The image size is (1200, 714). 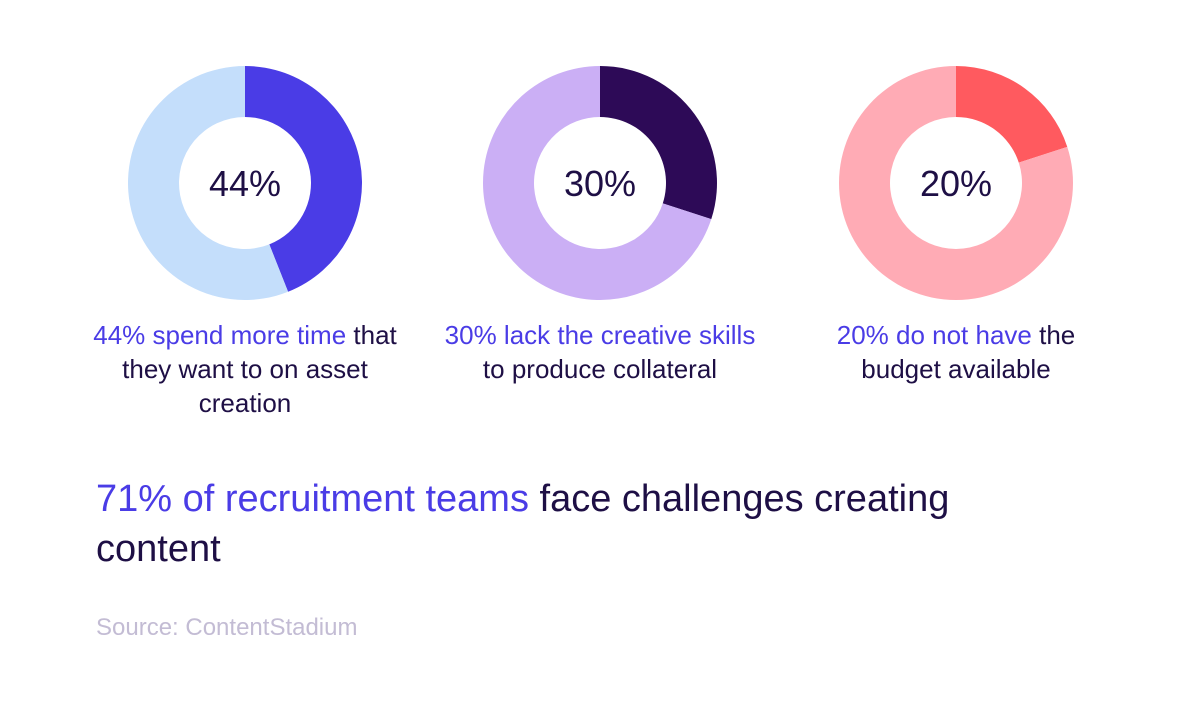 I want to click on caption-3-rest: the budget available, so click(x=968, y=352).